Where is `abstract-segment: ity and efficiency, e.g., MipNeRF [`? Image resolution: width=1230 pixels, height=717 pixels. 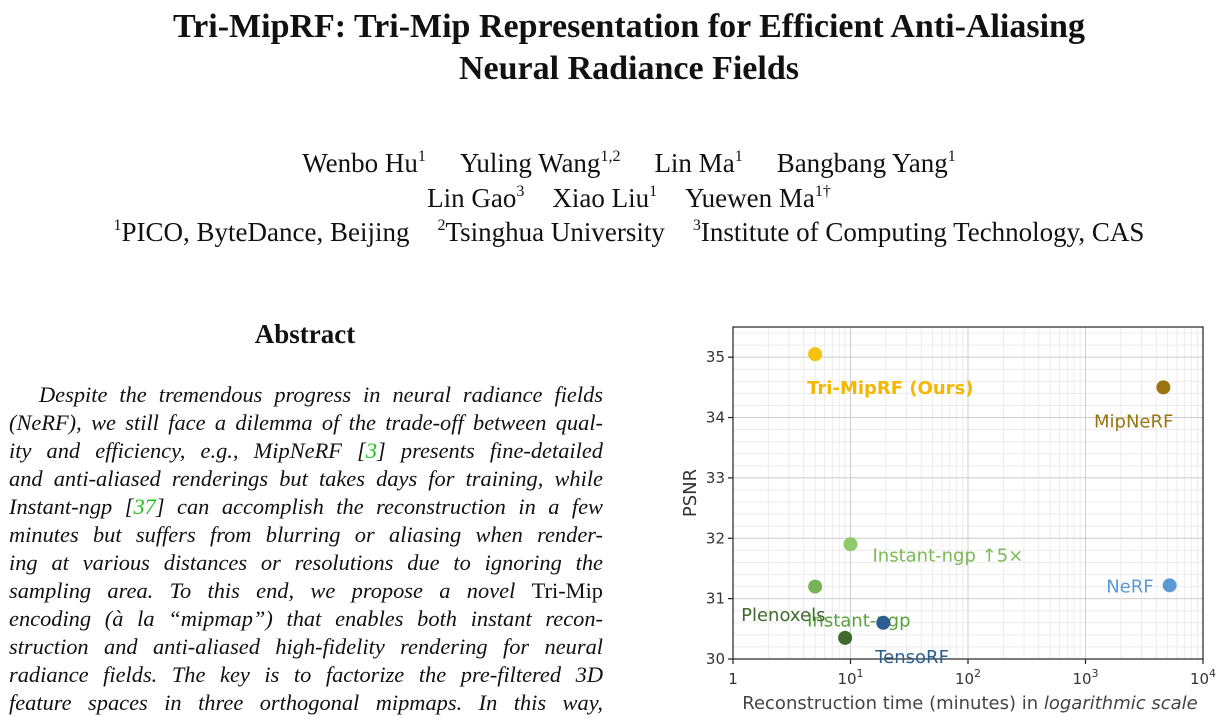 abstract-segment: ity and efficiency, e.g., MipNeRF [ is located at coordinates (187, 450).